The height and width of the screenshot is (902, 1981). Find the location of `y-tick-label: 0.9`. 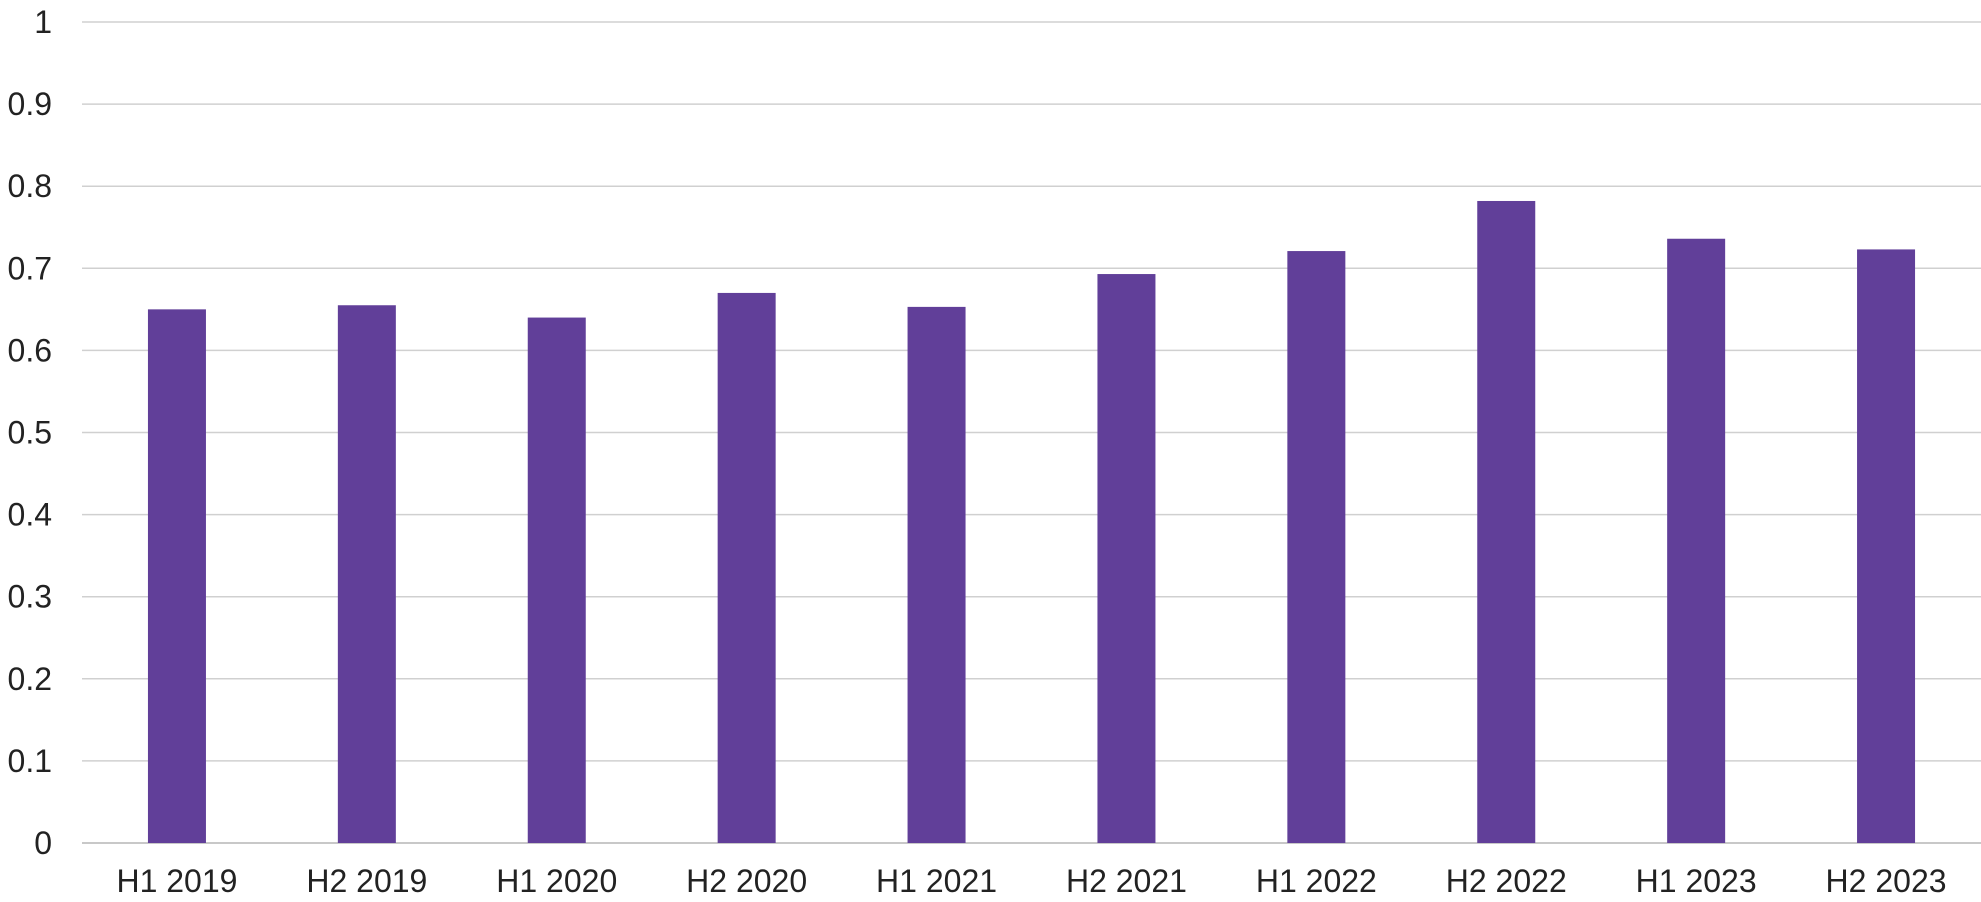

y-tick-label: 0.9 is located at coordinates (30, 104).